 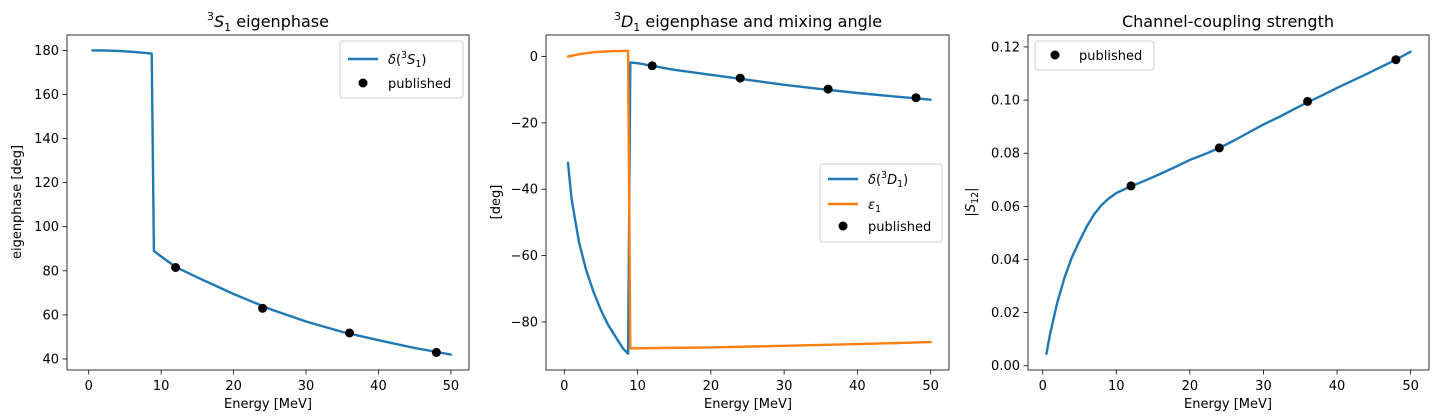 I want to click on legend-label-delta-3s1: δ(3S1), so click(x=407, y=60).